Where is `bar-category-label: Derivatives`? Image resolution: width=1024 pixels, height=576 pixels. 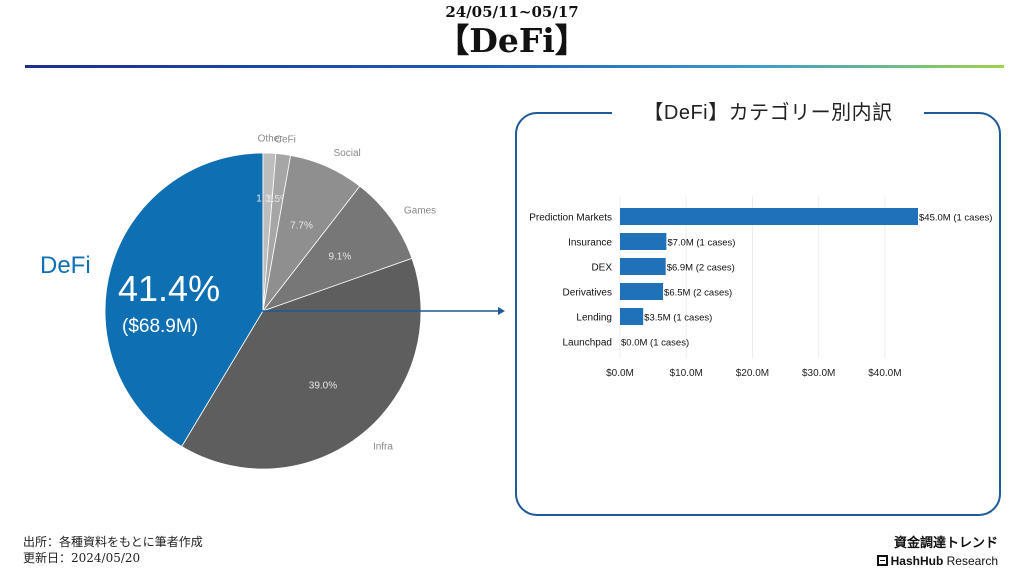 bar-category-label: Derivatives is located at coordinates (587, 293).